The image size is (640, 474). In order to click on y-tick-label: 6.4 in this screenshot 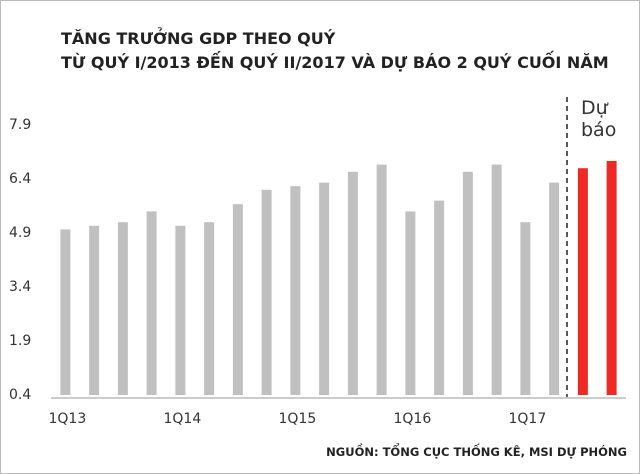, I will do `click(20, 179)`.